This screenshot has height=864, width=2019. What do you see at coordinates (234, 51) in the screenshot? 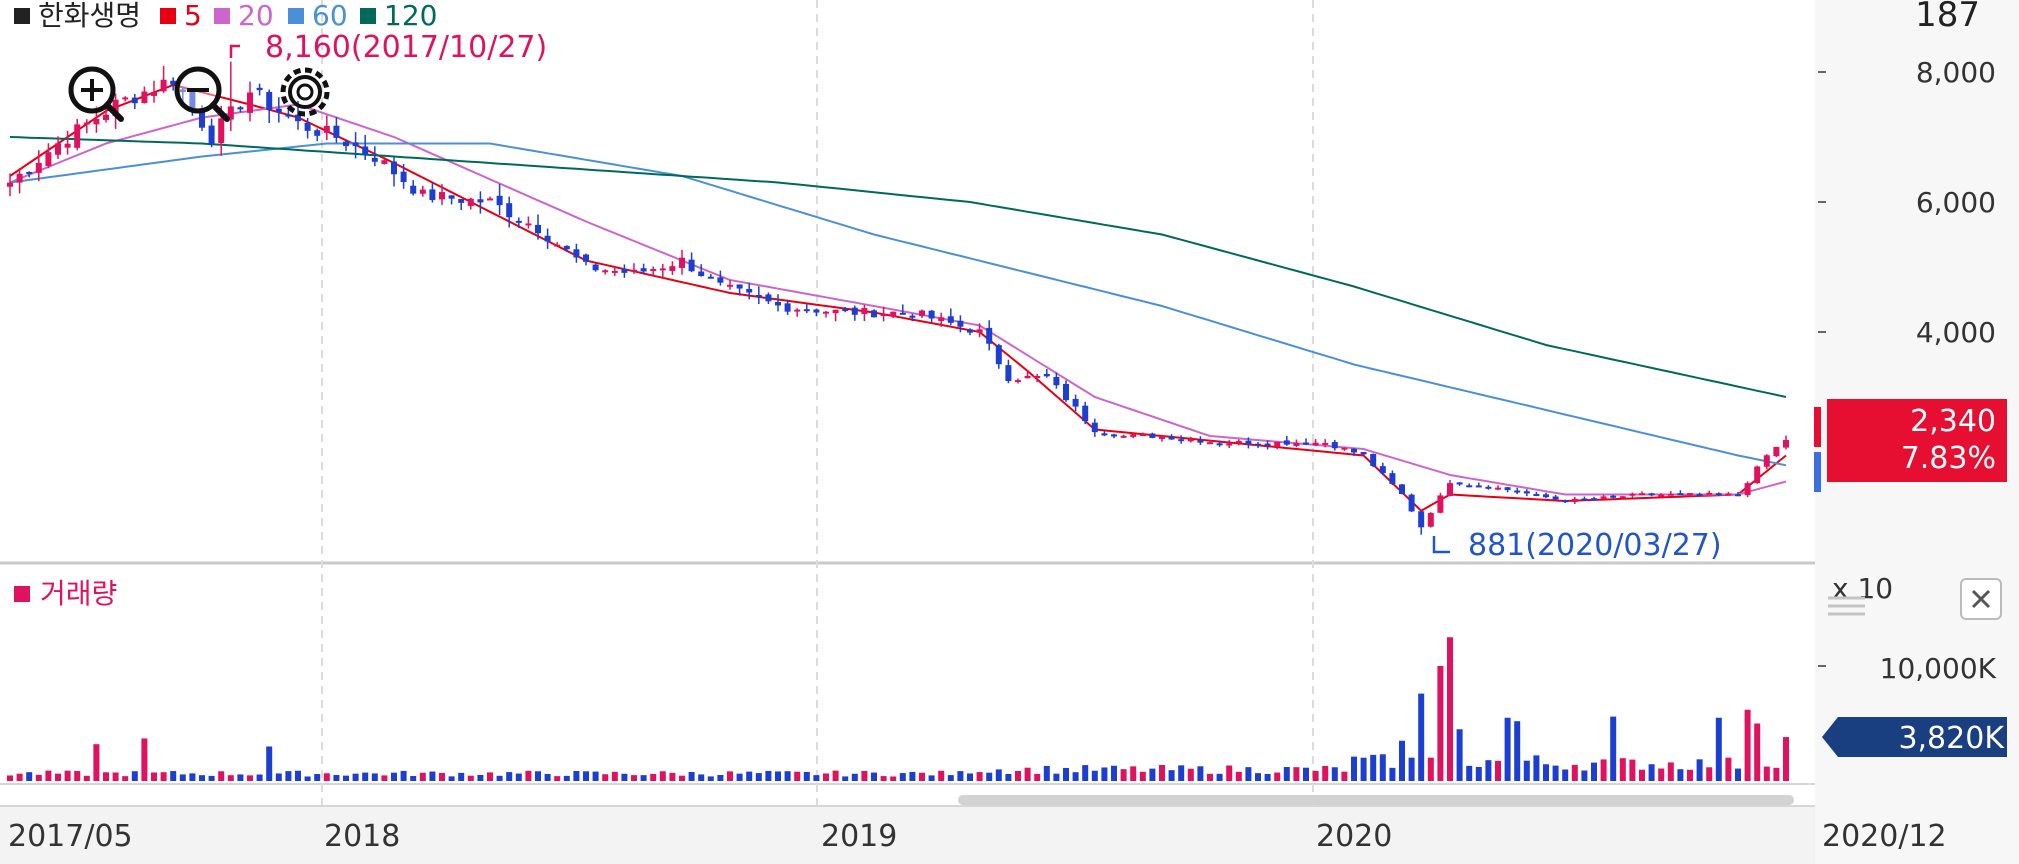
I see `high-annotation-arrow` at bounding box center [234, 51].